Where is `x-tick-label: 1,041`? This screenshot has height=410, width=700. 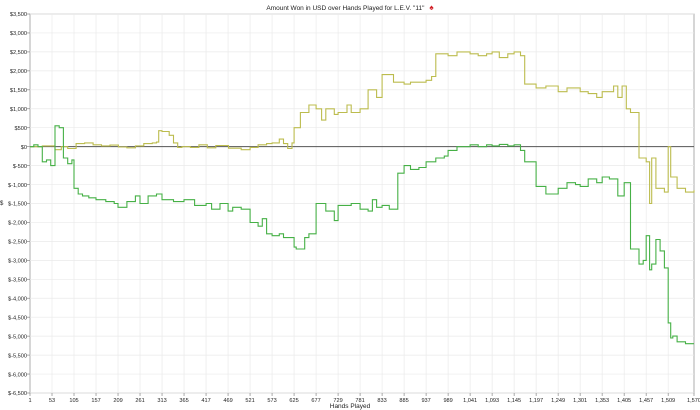 x-tick-label: 1,041 is located at coordinates (470, 401).